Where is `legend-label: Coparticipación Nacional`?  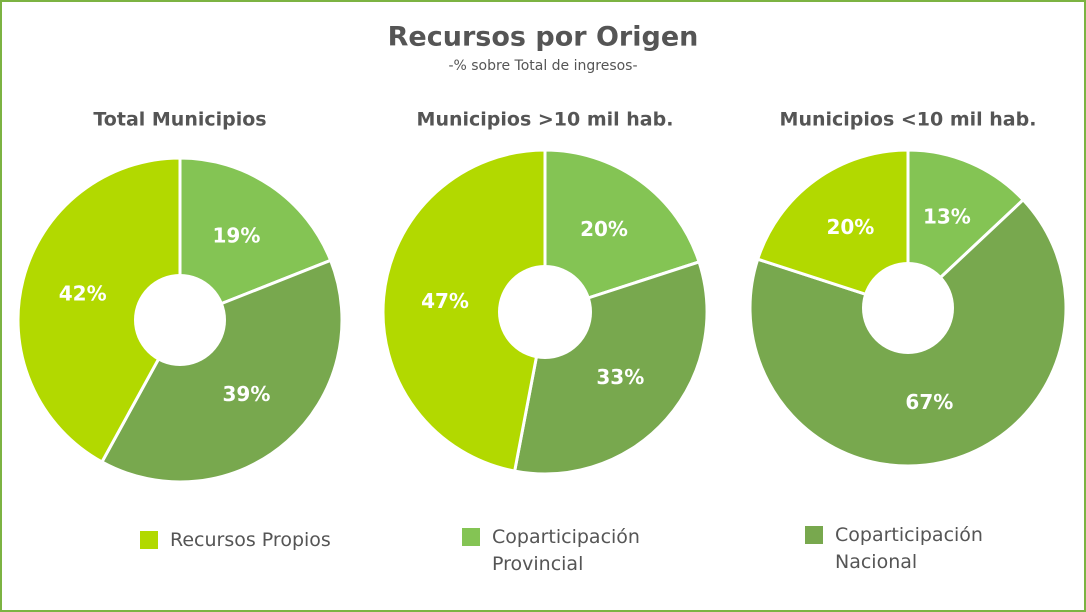
legend-label: Coparticipación Nacional is located at coordinates (909, 548).